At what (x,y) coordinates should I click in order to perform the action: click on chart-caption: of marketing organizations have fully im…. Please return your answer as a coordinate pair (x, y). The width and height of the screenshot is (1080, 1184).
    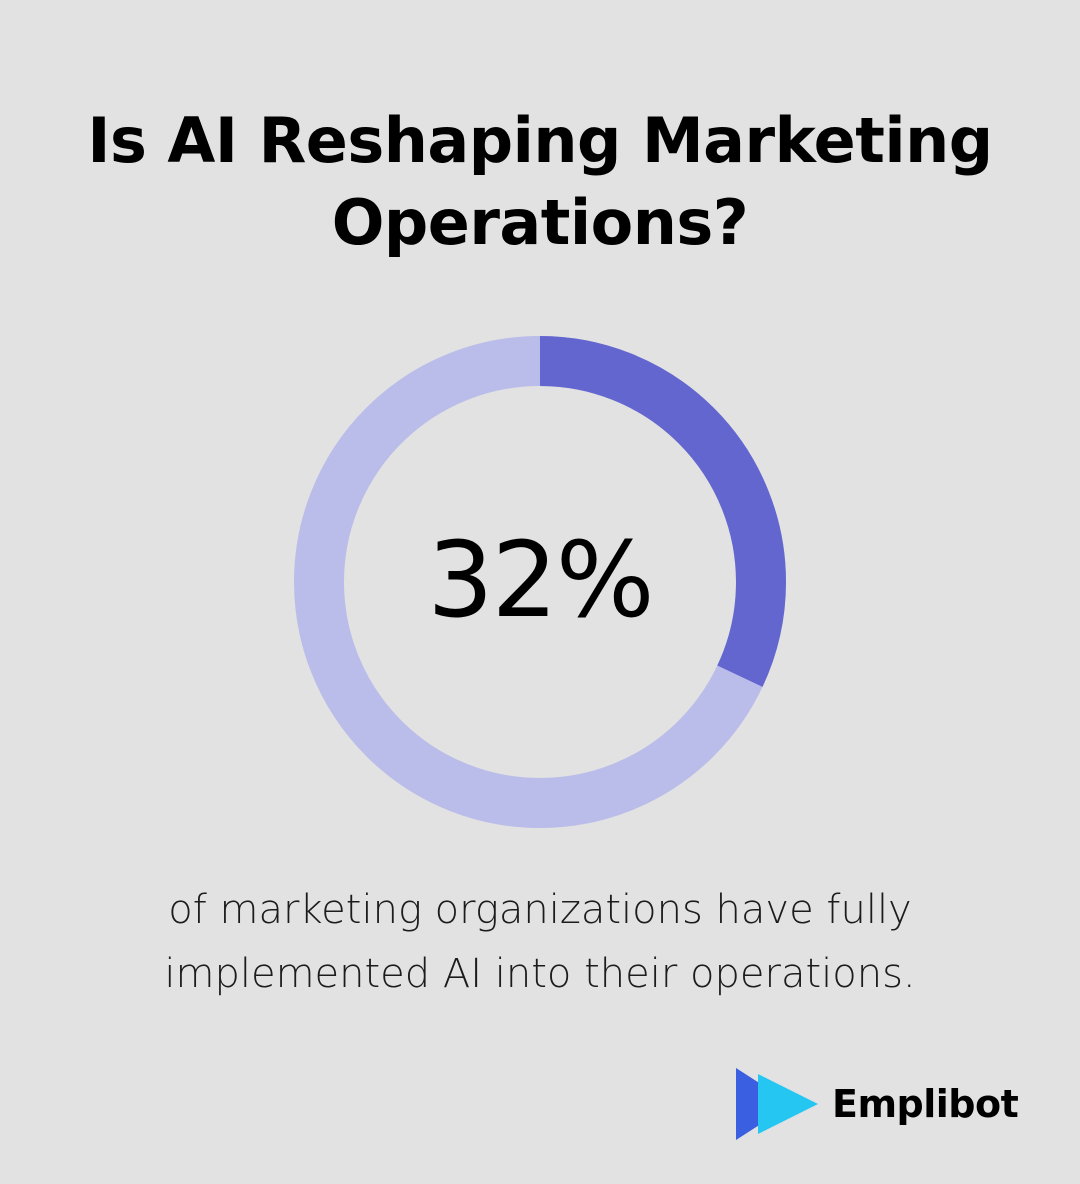
    Looking at the image, I should click on (540, 942).